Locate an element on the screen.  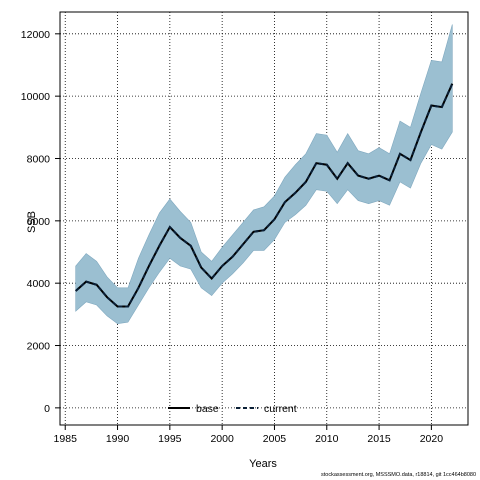
x-tick-label: 2000 is located at coordinates (222, 439).